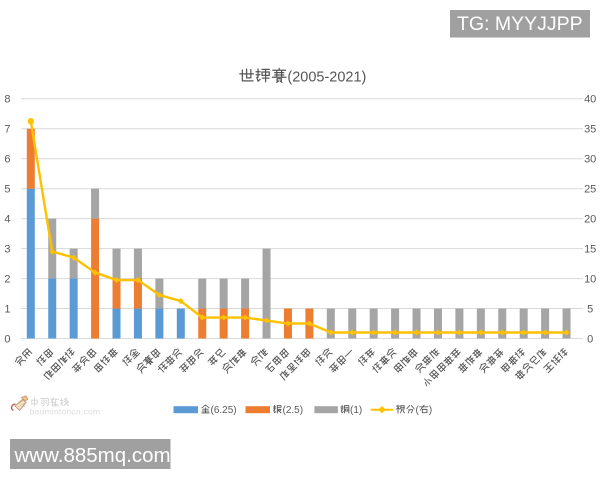 The width and height of the screenshot is (600, 480). Describe the element at coordinates (293, 410) in the screenshot. I see `svg-text: (2.5)` at that location.